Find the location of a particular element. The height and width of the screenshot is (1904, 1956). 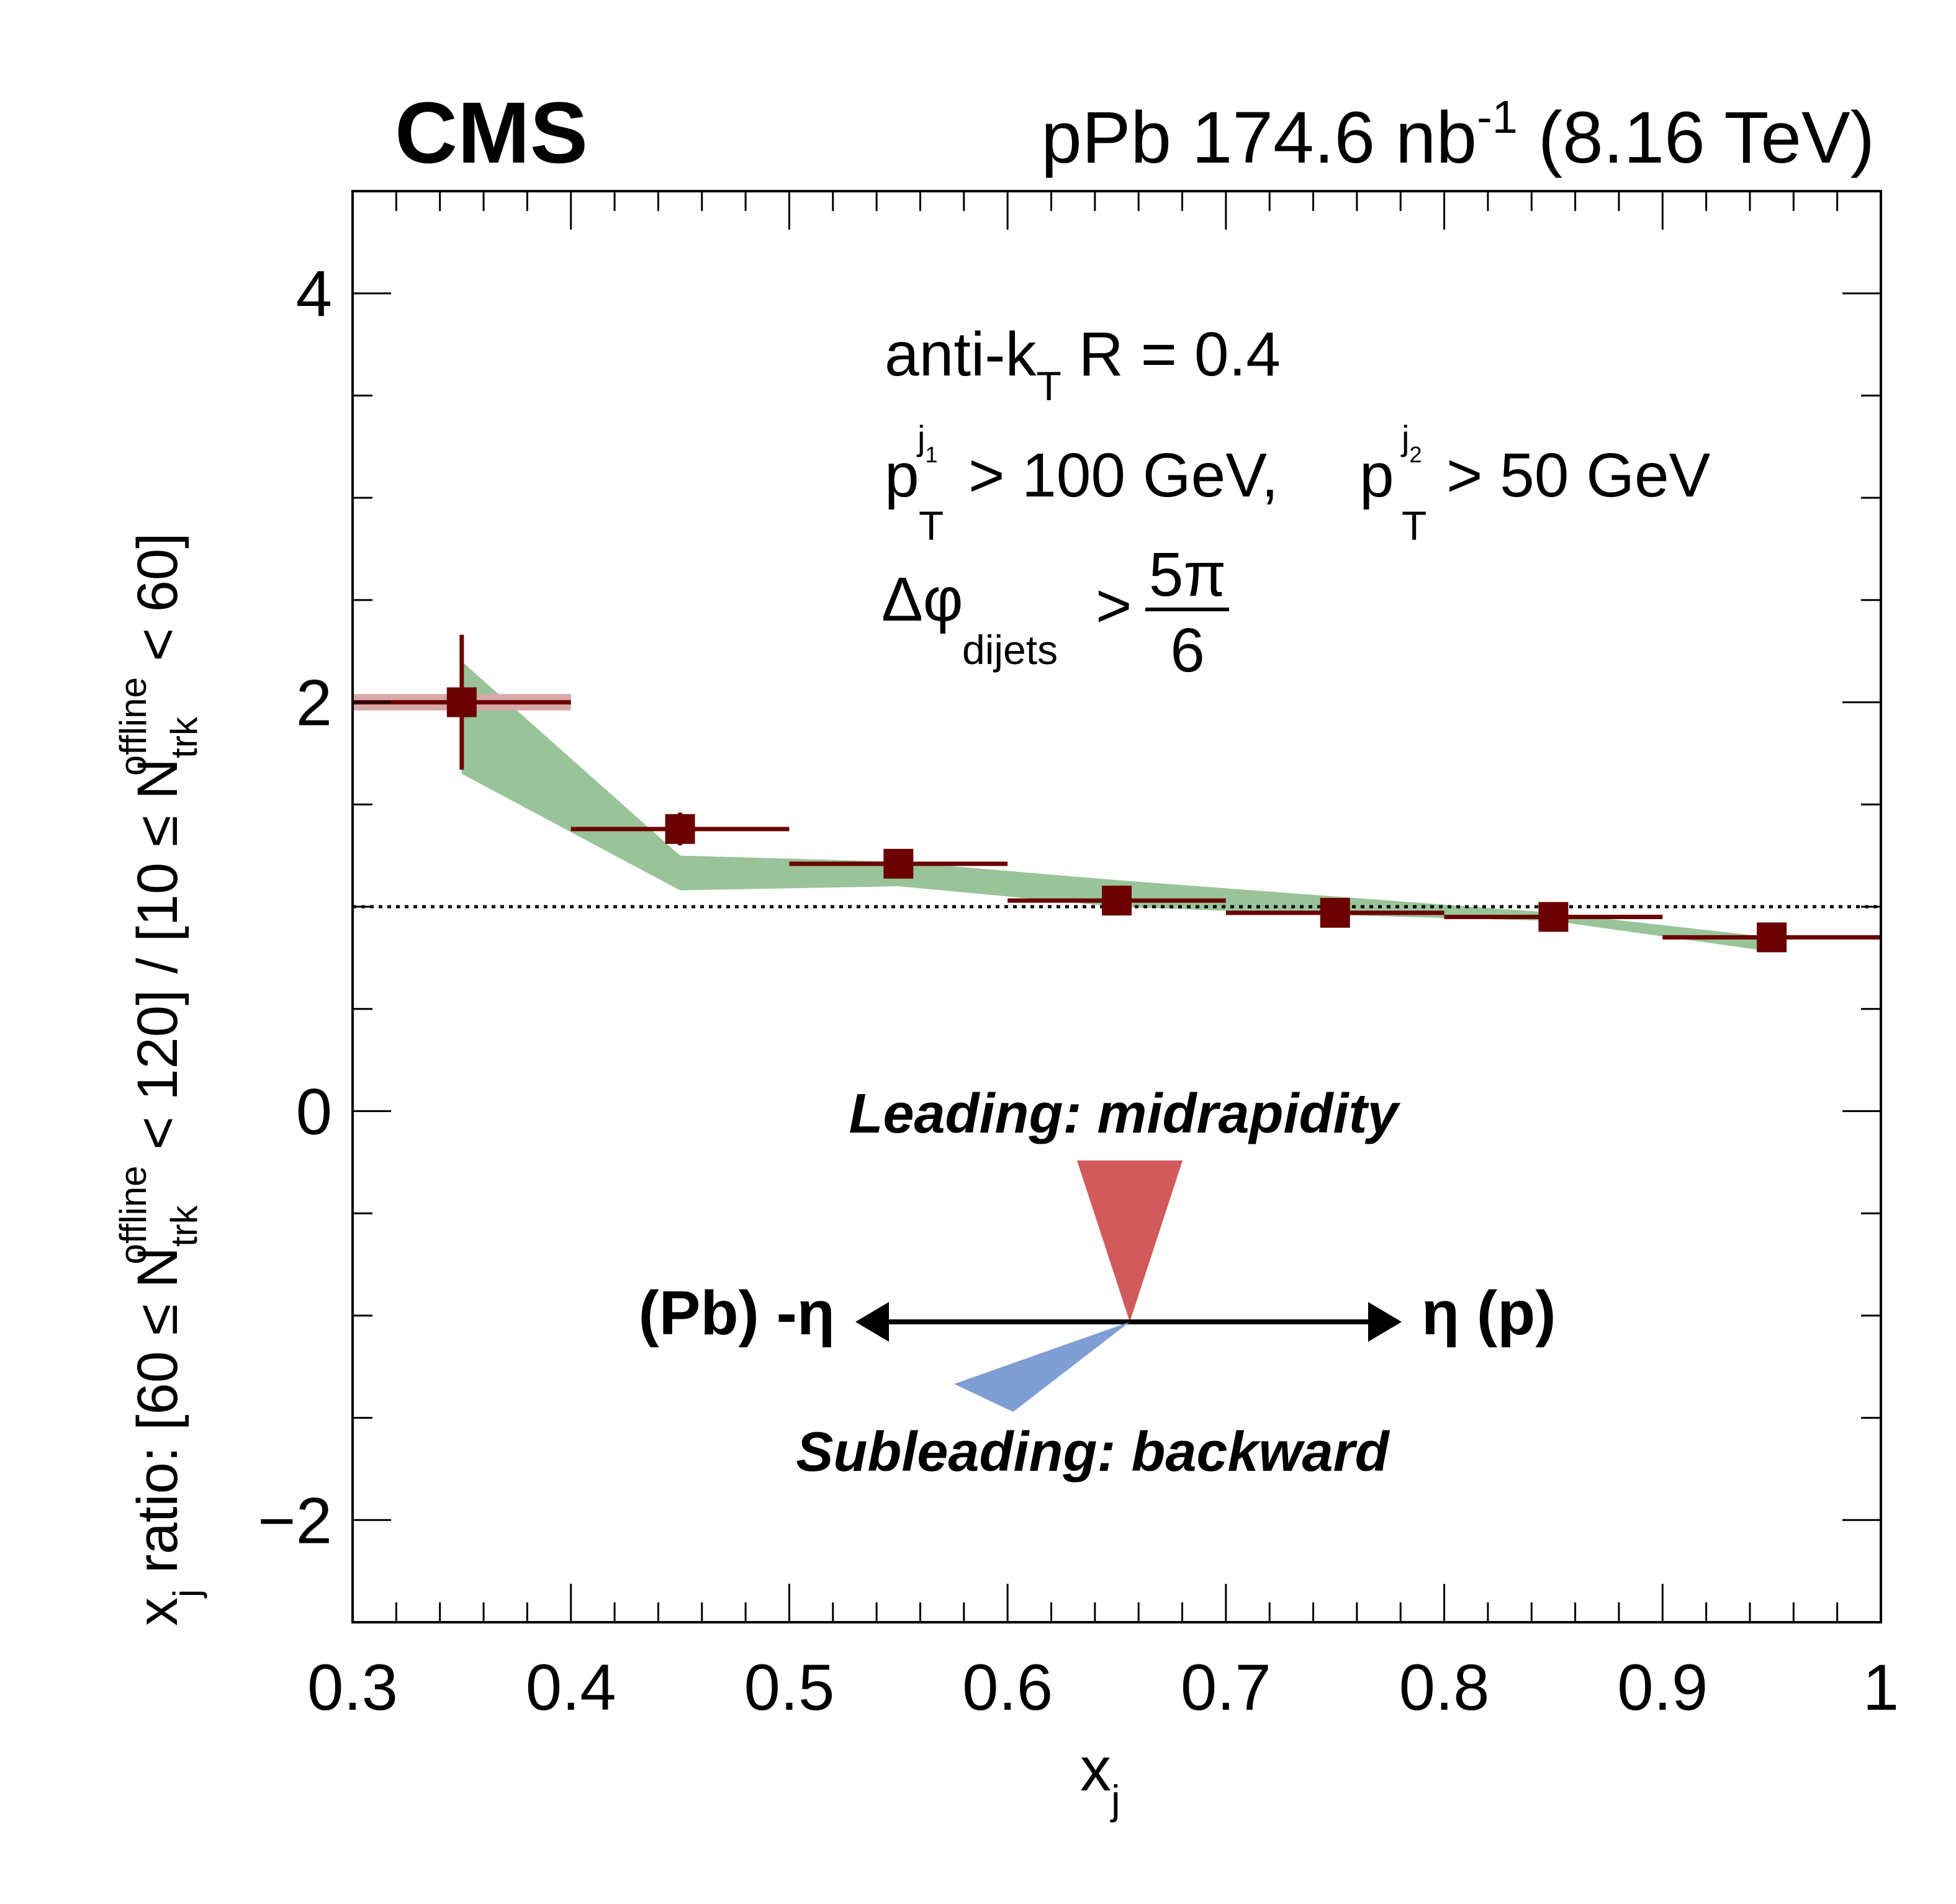

y-tick-label: 2 is located at coordinates (314, 704).